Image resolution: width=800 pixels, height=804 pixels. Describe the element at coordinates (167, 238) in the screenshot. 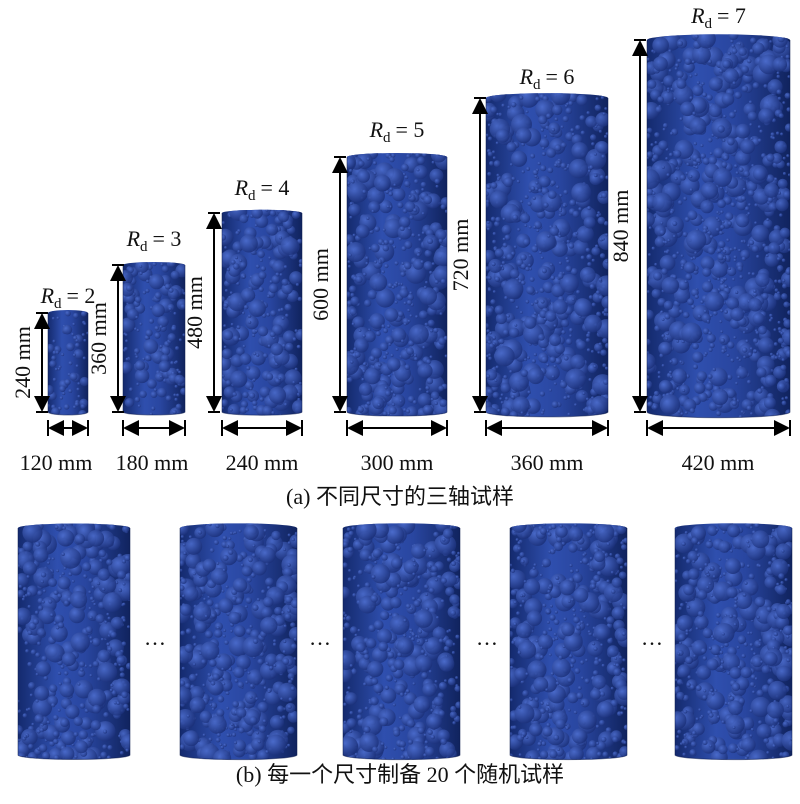

I see `value: = 3` at that location.